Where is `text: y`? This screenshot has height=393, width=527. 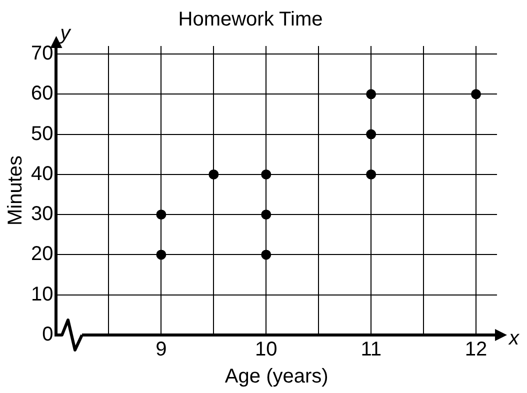 text: y is located at coordinates (65, 33).